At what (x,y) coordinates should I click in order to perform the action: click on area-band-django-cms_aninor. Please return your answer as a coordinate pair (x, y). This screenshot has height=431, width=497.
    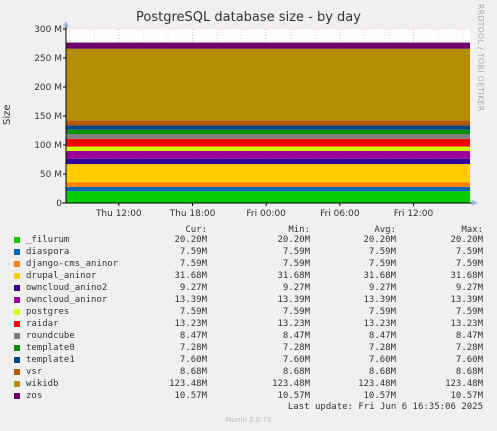
    Looking at the image, I should click on (268, 184).